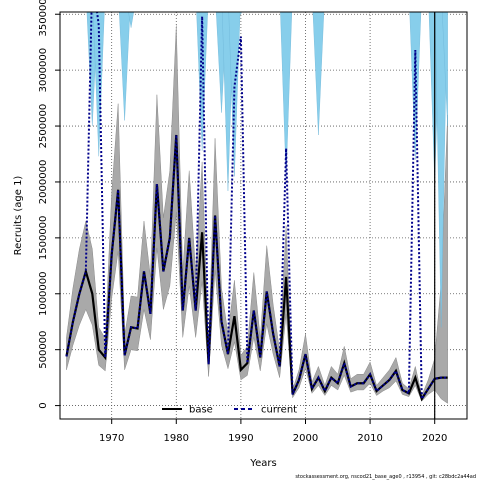 Image resolution: width=480 pixels, height=480 pixels. What do you see at coordinates (201, 410) in the screenshot?
I see `legend-base-label: base` at bounding box center [201, 410].